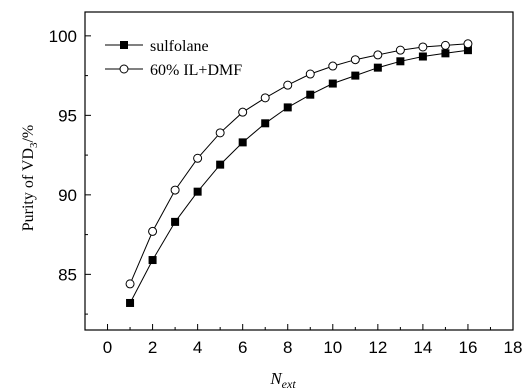 The width and height of the screenshot is (525, 390). I want to click on x-tick-label: 14, so click(422, 347).